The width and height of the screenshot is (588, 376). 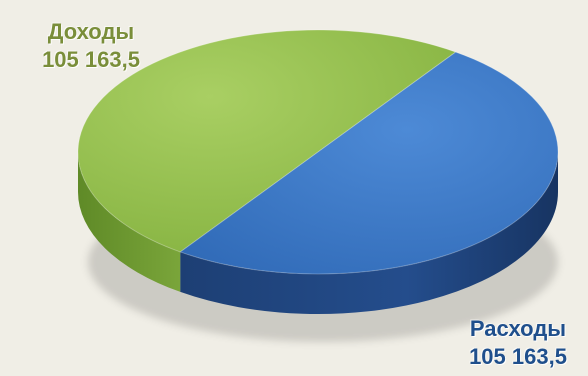 What do you see at coordinates (518, 343) in the screenshot?
I see `slice-label-expense: Расходы 105 163,5` at bounding box center [518, 343].